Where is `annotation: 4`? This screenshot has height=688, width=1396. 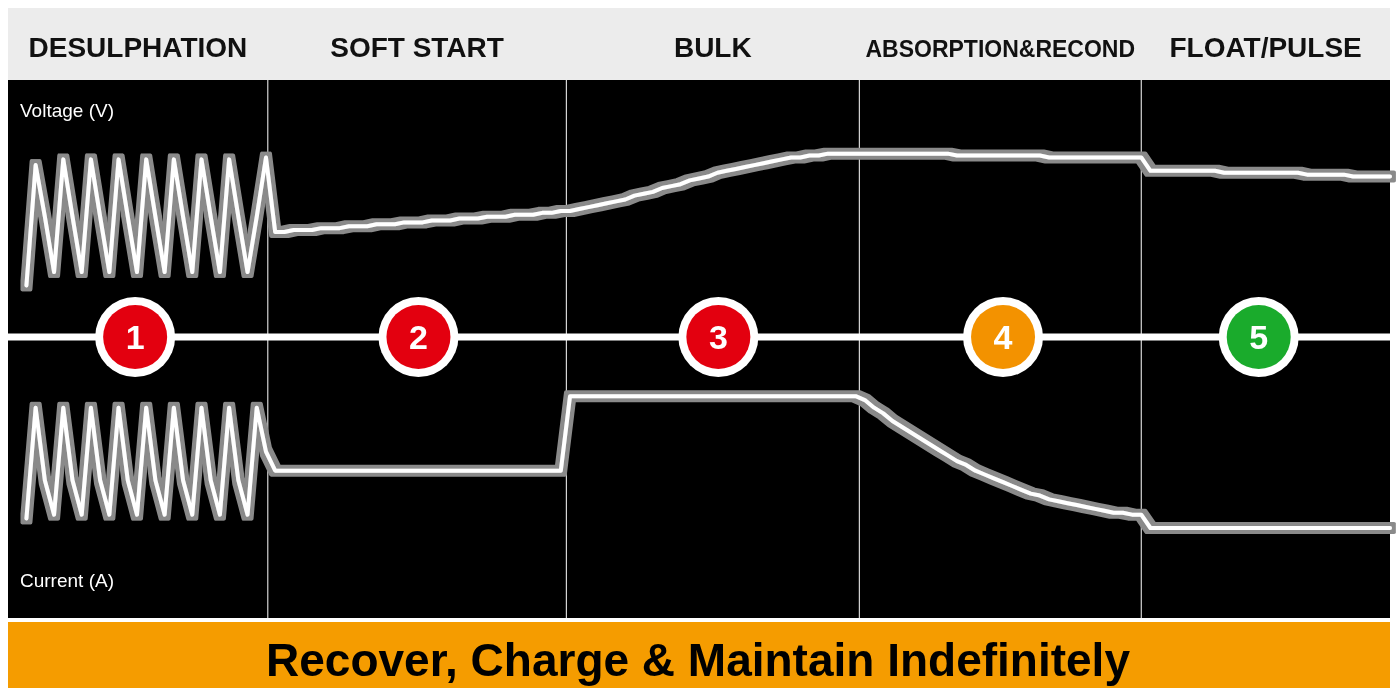
annotation: 4 is located at coordinates (1003, 337).